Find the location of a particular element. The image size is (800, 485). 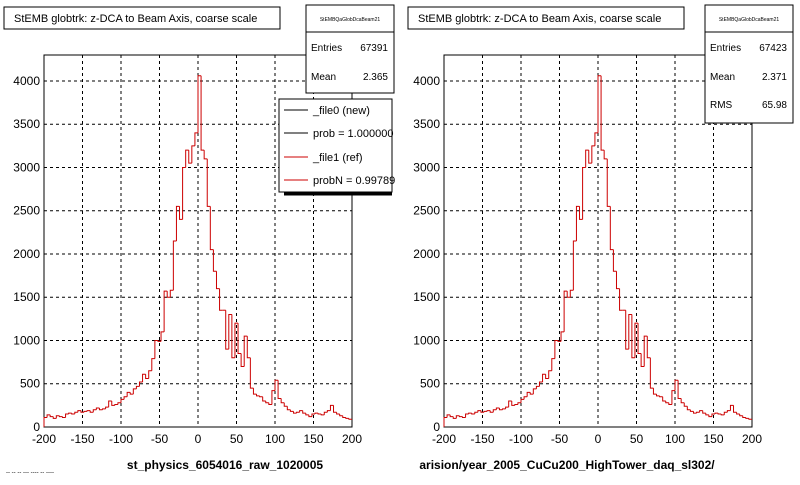

right-stats-box is located at coordinates (749, 64).